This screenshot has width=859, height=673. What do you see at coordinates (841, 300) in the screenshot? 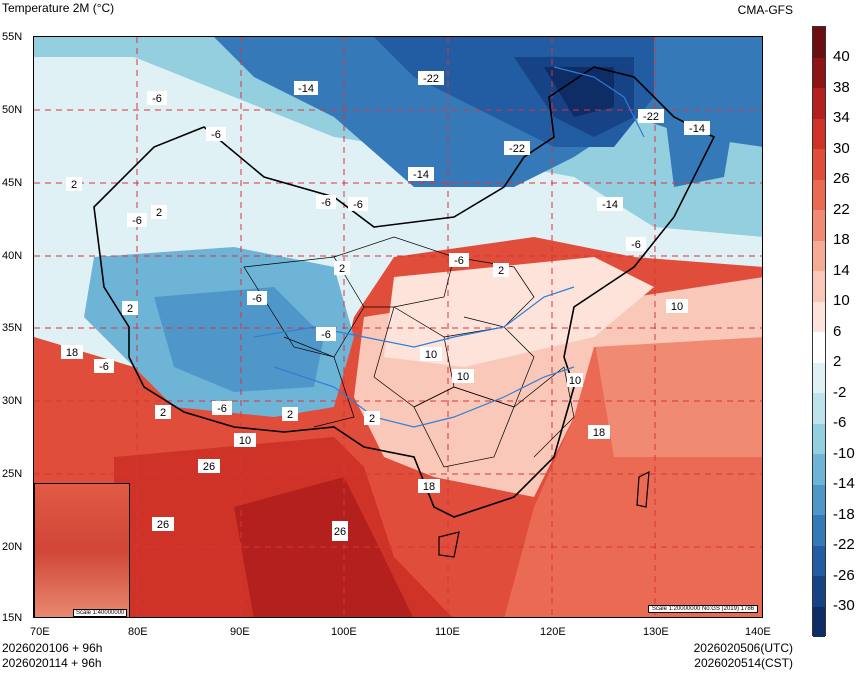
I see `colorbar-label: 10` at bounding box center [841, 300].